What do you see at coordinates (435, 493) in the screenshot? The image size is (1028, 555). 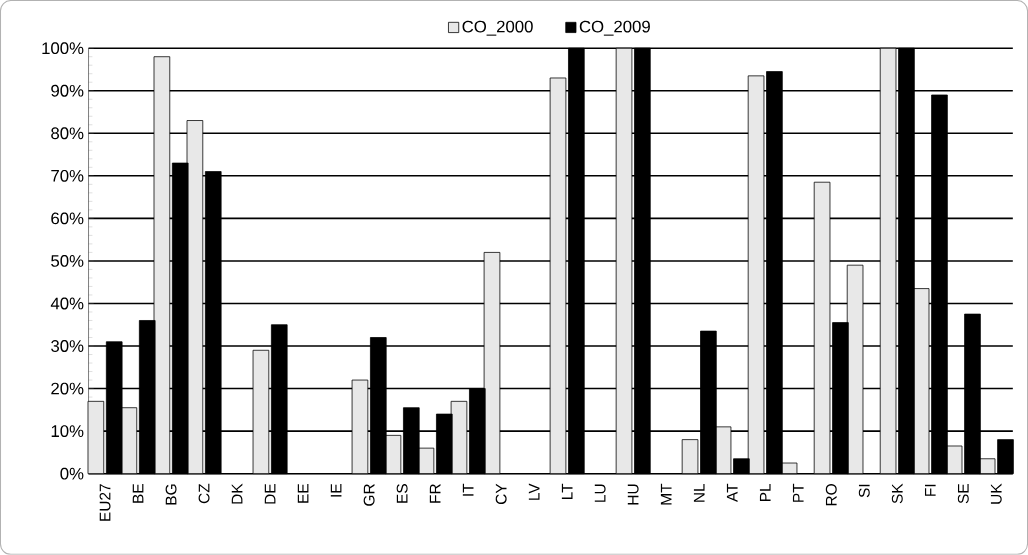 I see `x-tick-label: FR` at bounding box center [435, 493].